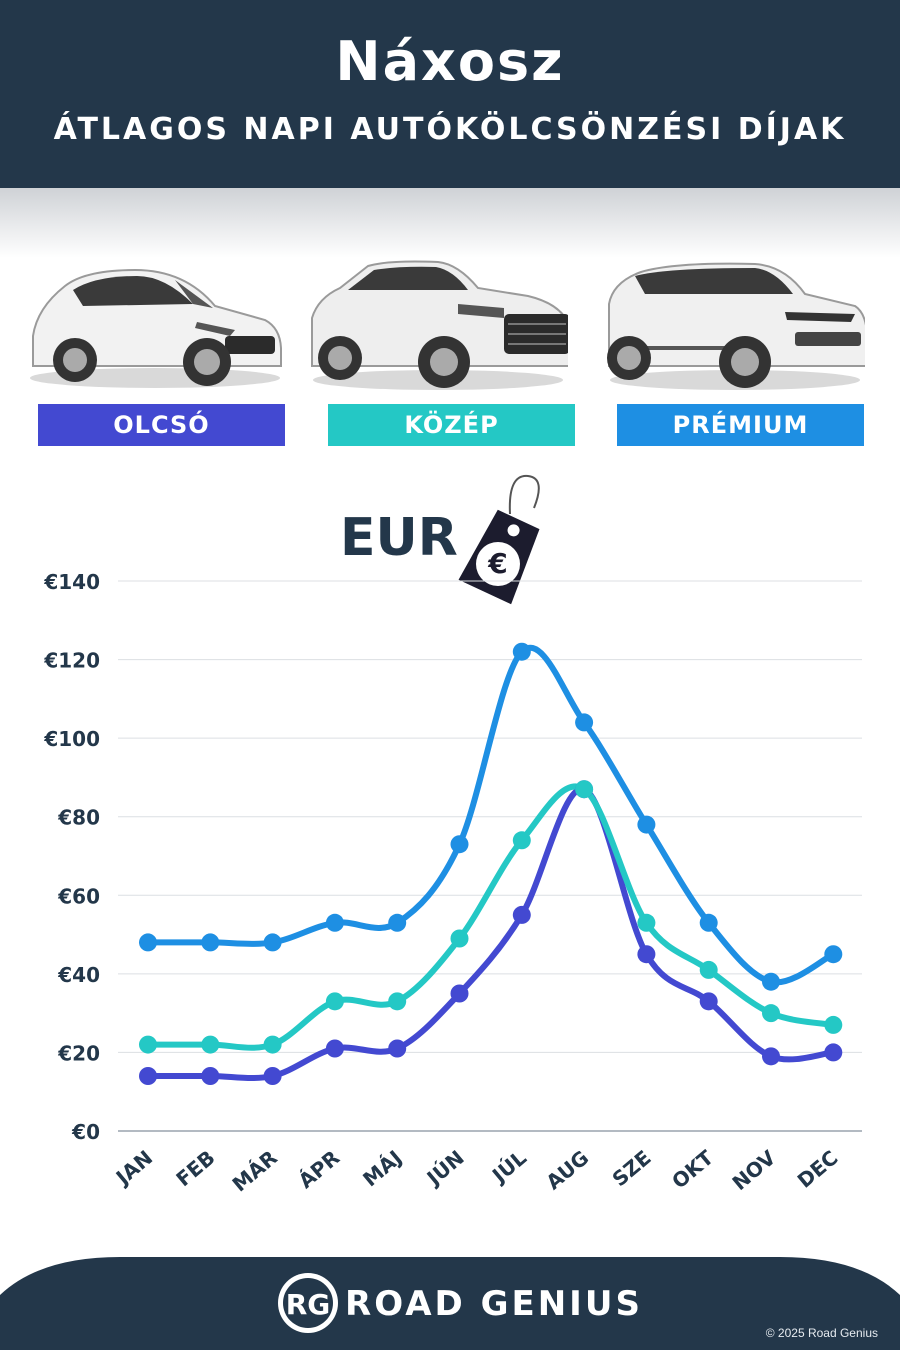  What do you see at coordinates (445, 1168) in the screenshot?
I see `x-tick-label: JÚN` at bounding box center [445, 1168].